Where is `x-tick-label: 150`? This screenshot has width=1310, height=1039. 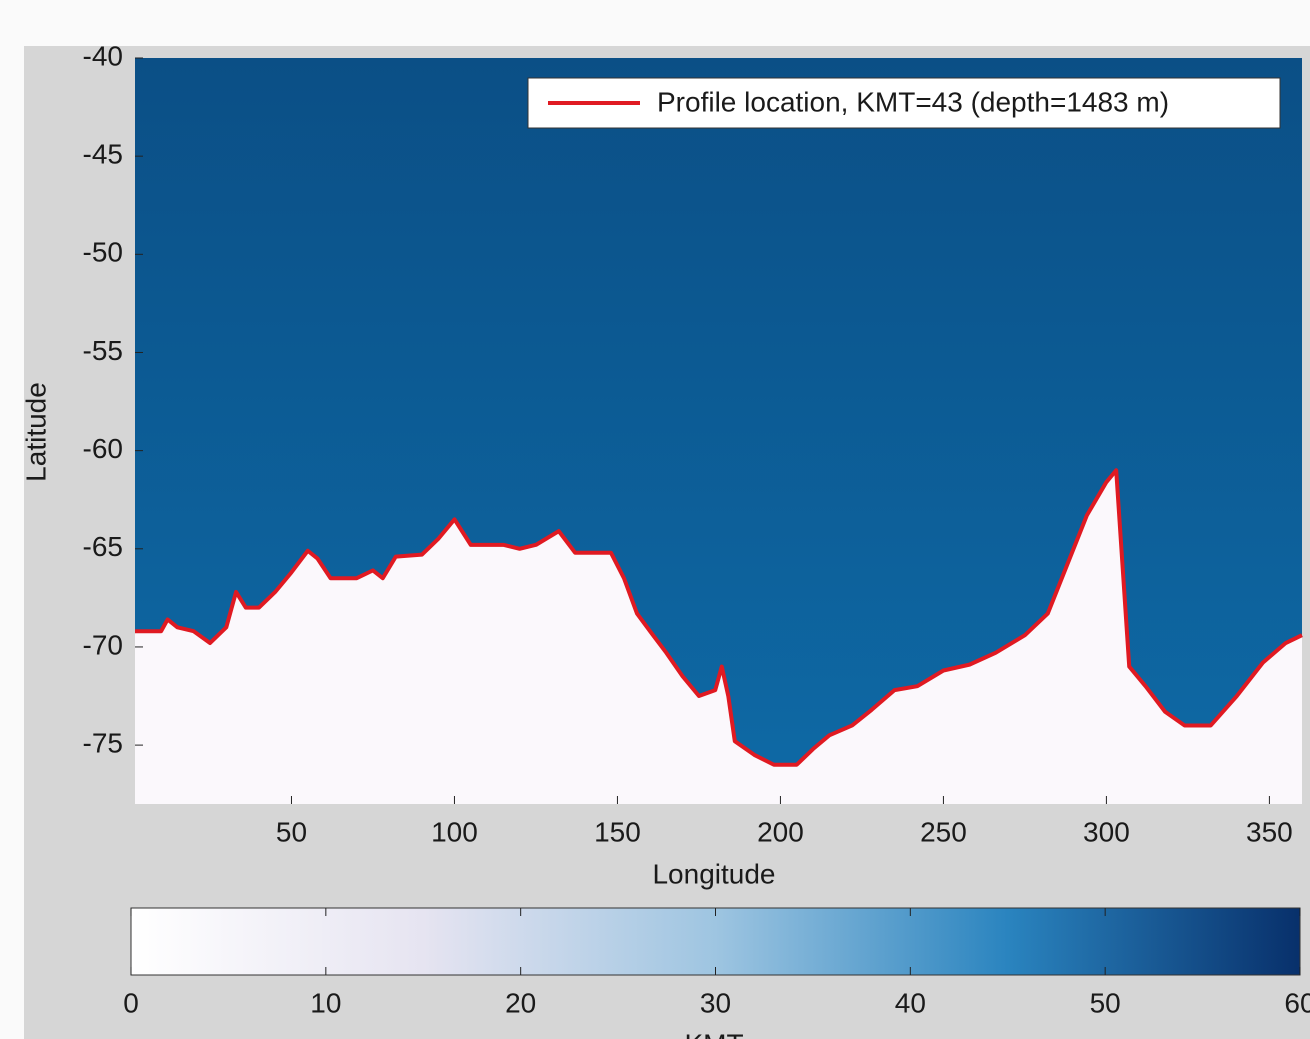
x-tick-label: 150 is located at coordinates (617, 831).